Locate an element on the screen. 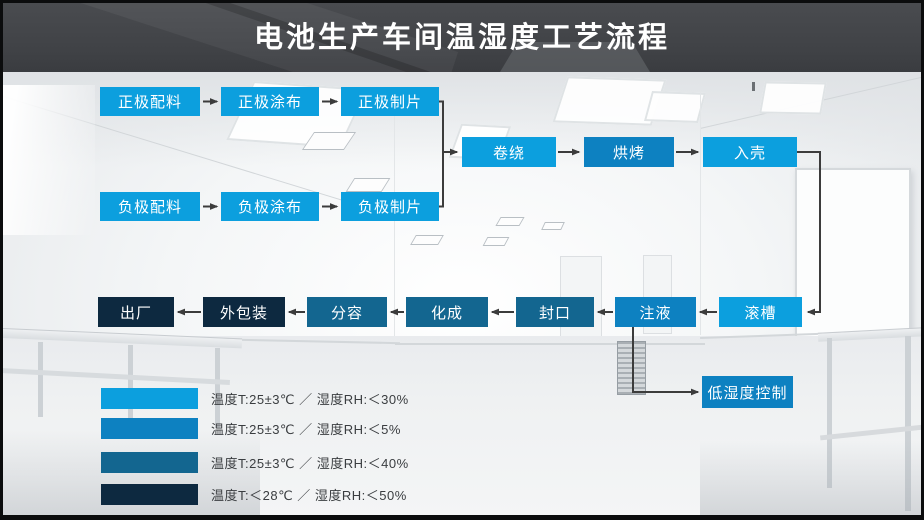  flow-node-anode-coating: 负极涂布 is located at coordinates (270, 206).